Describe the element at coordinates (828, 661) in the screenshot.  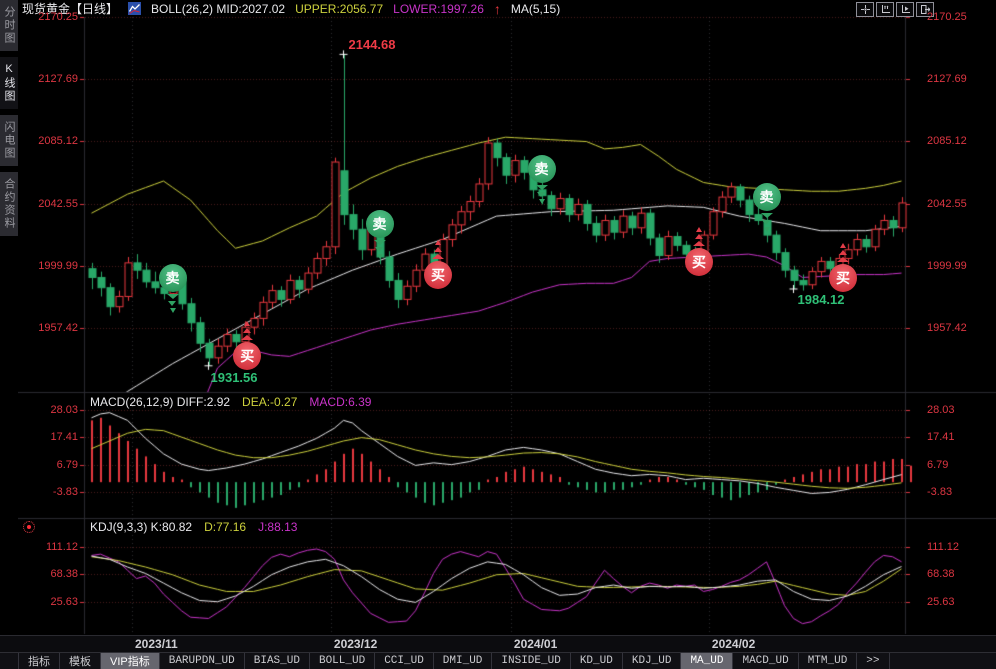
I see `tab-mtm_ud: MTM_UD` at that location.